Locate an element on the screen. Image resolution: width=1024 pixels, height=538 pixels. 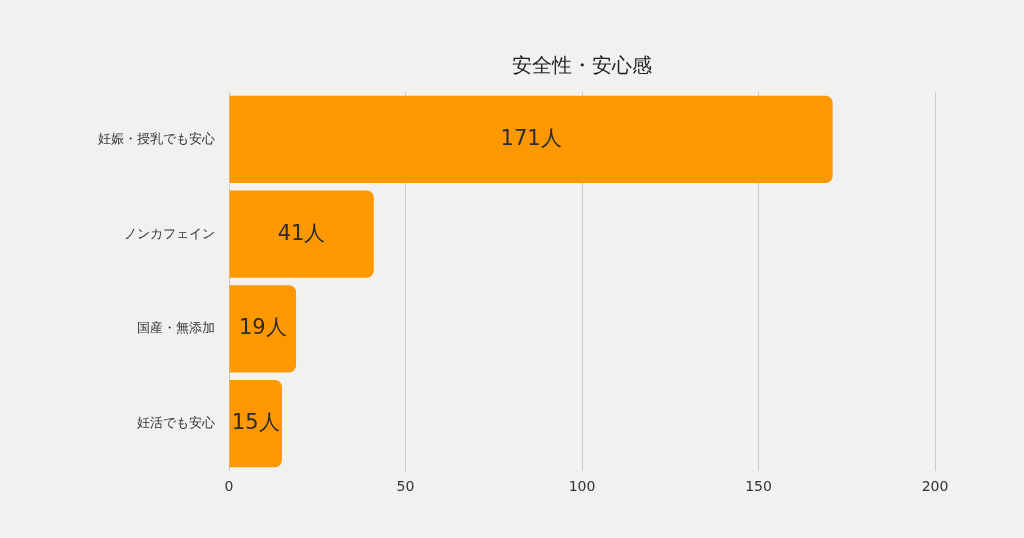
x-tick-label: 0 is located at coordinates (229, 486).